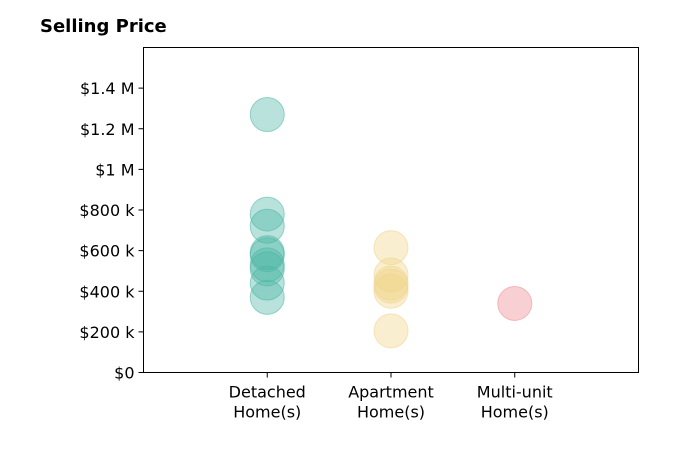 This screenshot has width=679, height=462. What do you see at coordinates (124, 373) in the screenshot?
I see `y-tick-label: $0` at bounding box center [124, 373].